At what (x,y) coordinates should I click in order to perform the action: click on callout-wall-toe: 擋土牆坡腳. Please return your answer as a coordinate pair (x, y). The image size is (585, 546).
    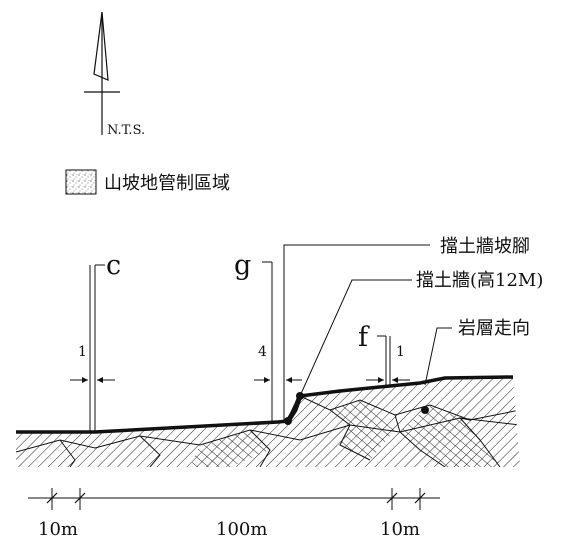
    Looking at the image, I should click on (406, 328).